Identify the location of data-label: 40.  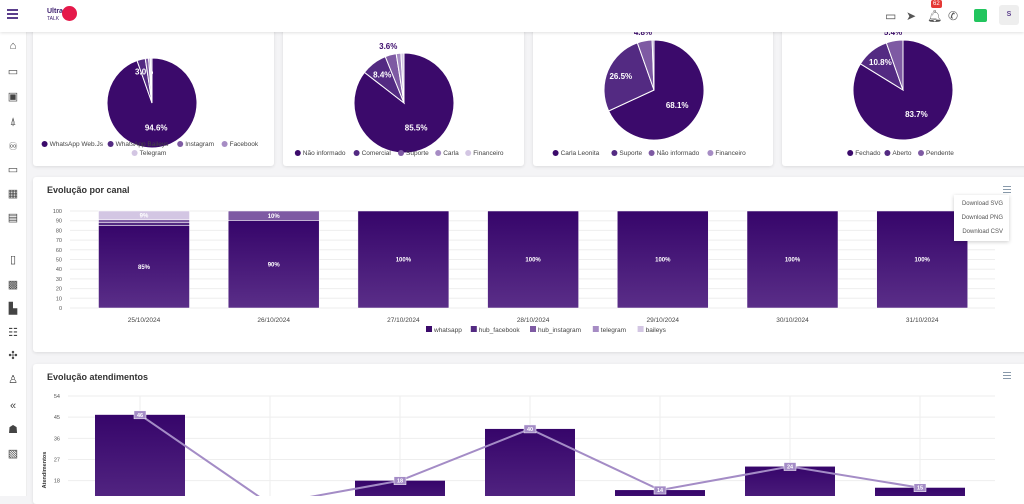
(530, 430).